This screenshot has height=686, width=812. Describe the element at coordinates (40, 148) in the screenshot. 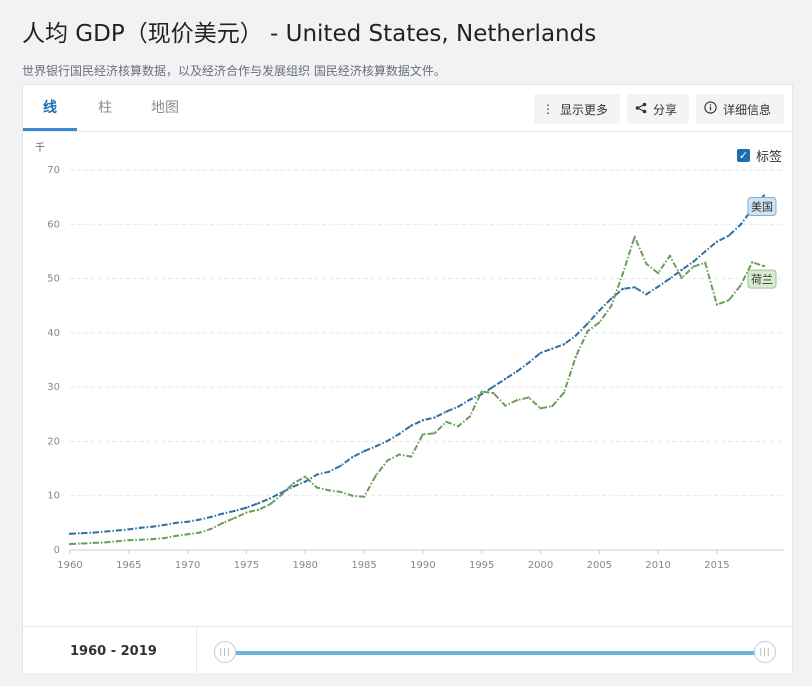

I see `y-axis-unit-label: 千` at that location.